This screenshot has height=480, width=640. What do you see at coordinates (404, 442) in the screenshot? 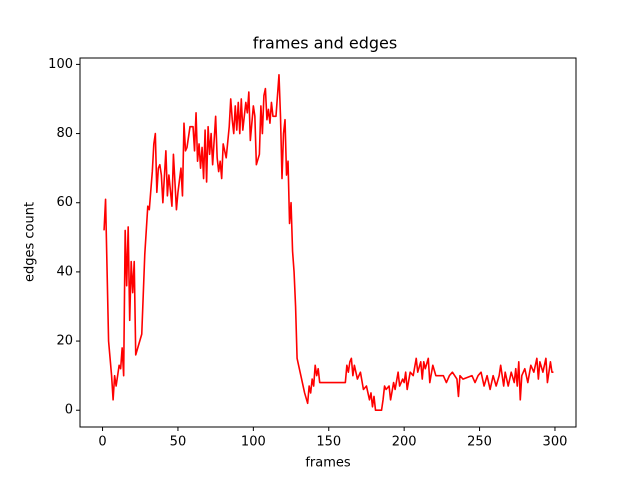
I see `x-tick-label: 200` at bounding box center [404, 442].